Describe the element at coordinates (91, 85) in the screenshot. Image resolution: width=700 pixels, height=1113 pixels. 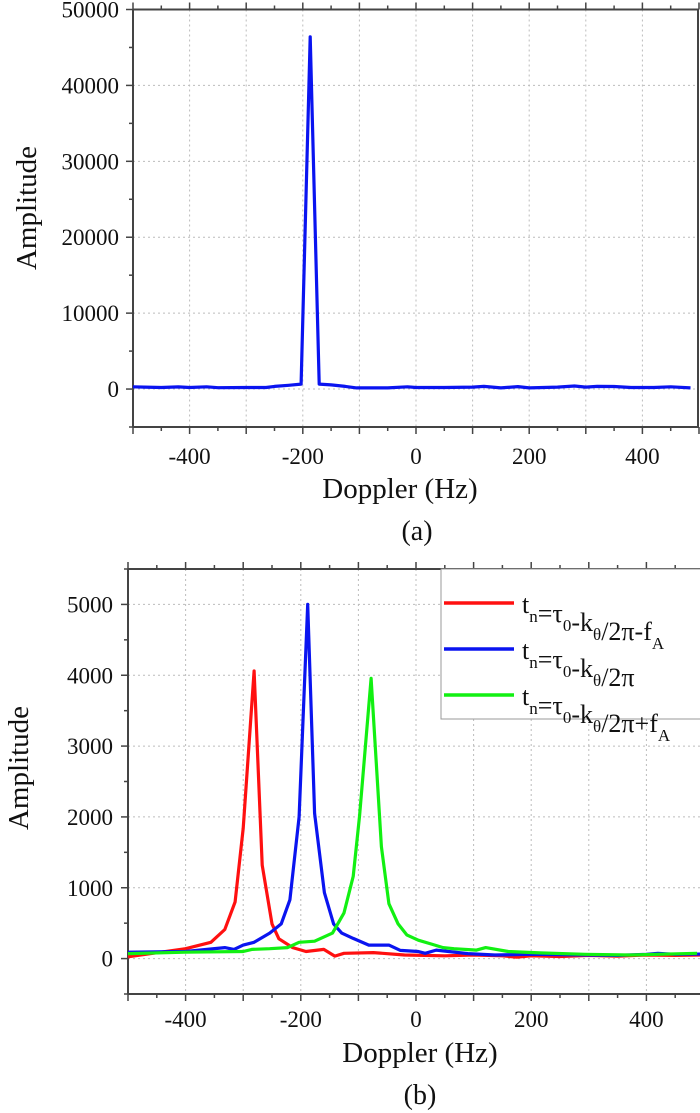
I see `y-tick-label: 40000` at that location.